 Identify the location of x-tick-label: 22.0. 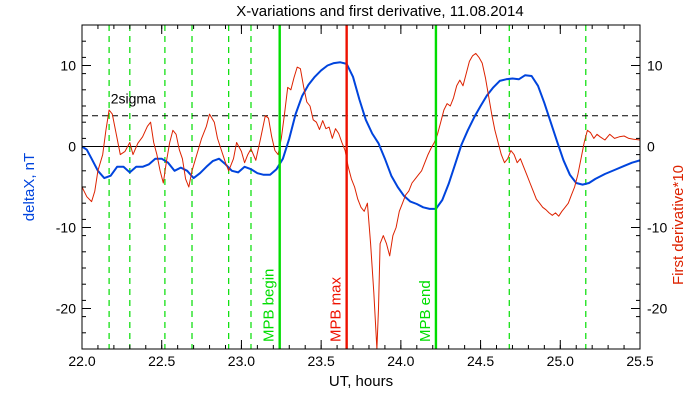
(81, 361).